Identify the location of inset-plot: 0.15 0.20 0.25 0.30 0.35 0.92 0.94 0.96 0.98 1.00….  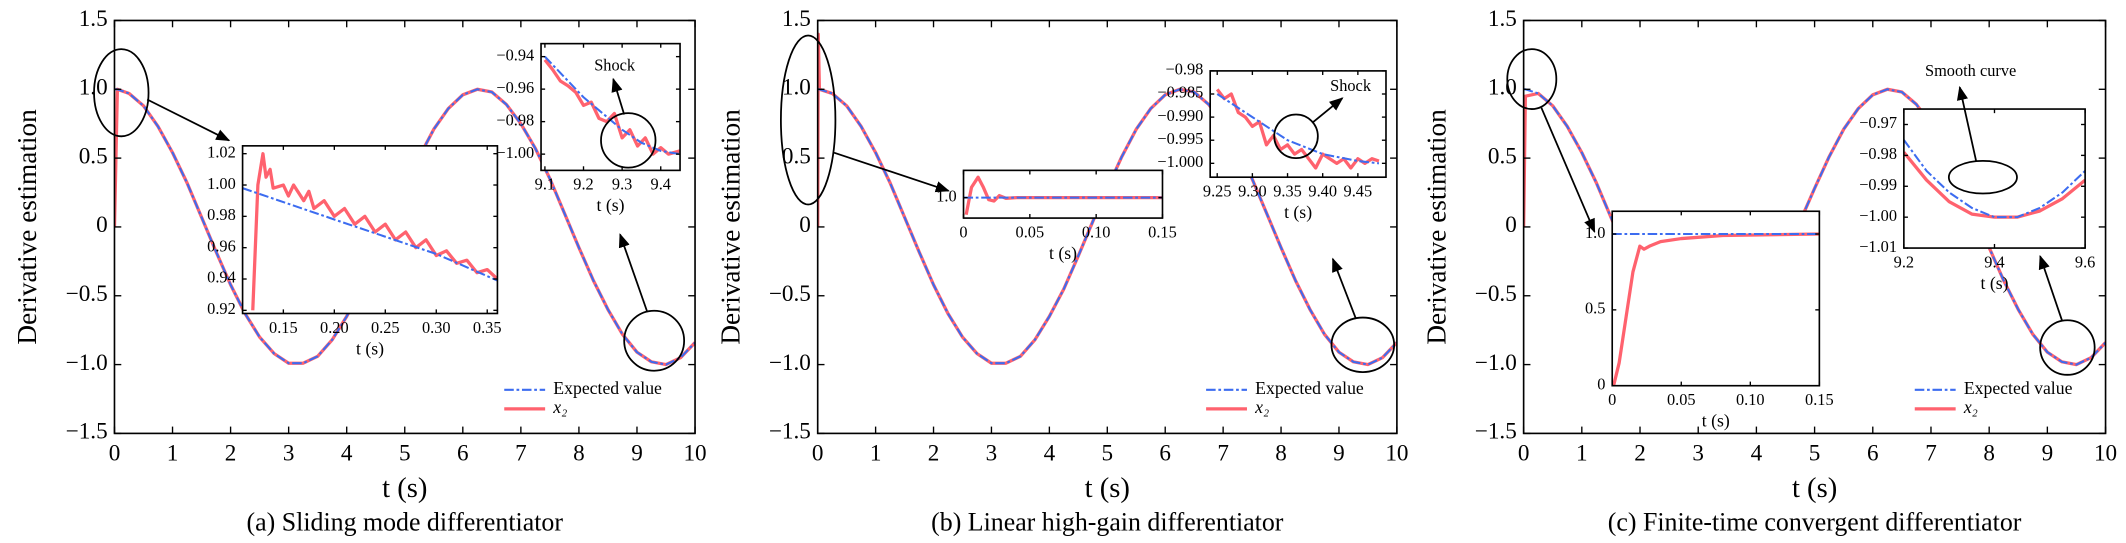
(354, 250).